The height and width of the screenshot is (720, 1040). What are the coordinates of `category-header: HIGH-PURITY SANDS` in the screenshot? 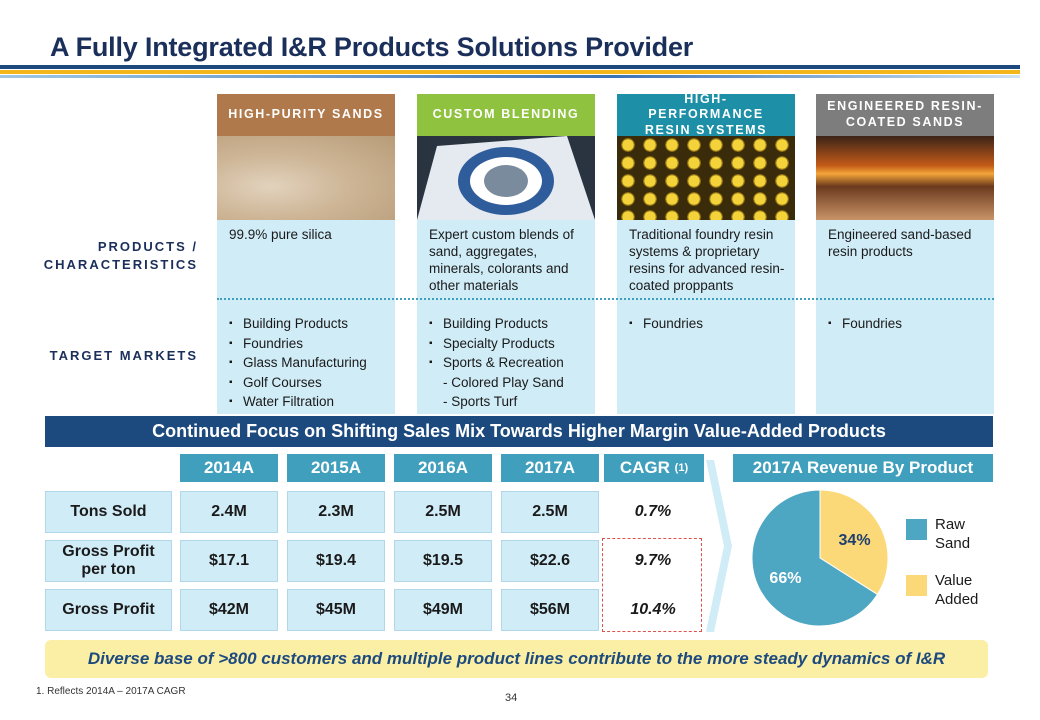 It's located at (306, 115).